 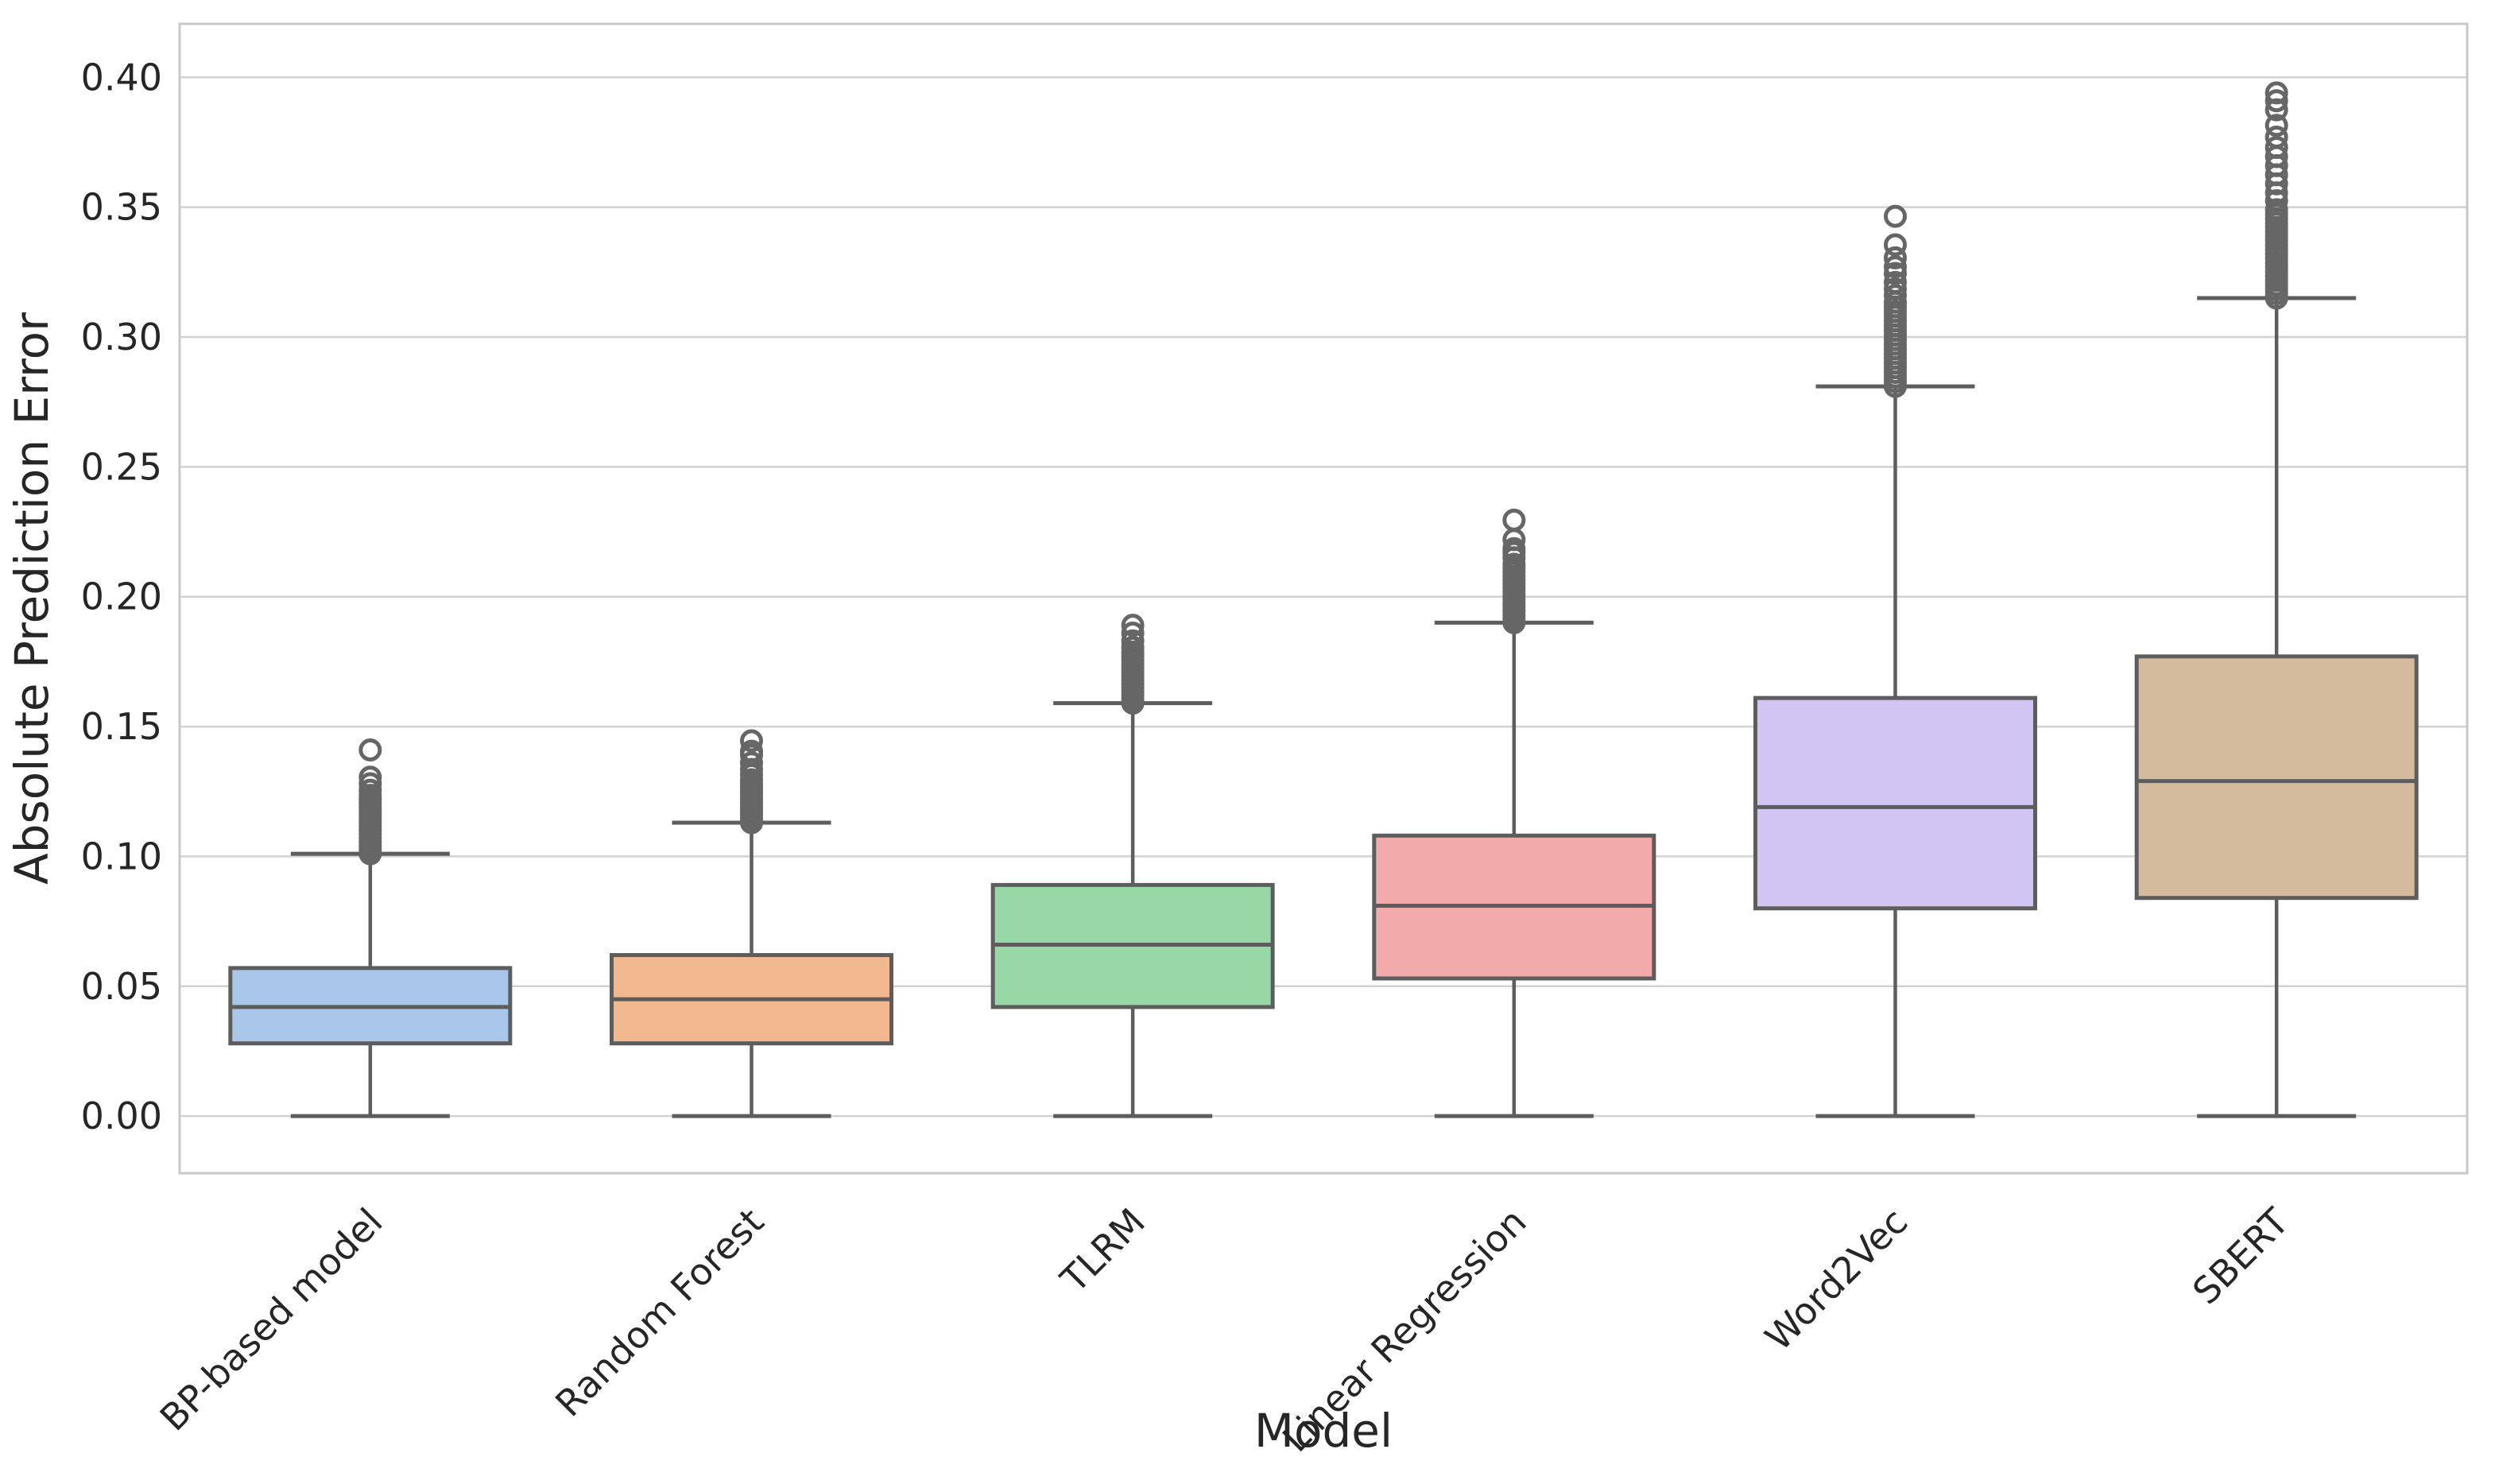 What do you see at coordinates (751, 924) in the screenshot?
I see `box-group-random-forest` at bounding box center [751, 924].